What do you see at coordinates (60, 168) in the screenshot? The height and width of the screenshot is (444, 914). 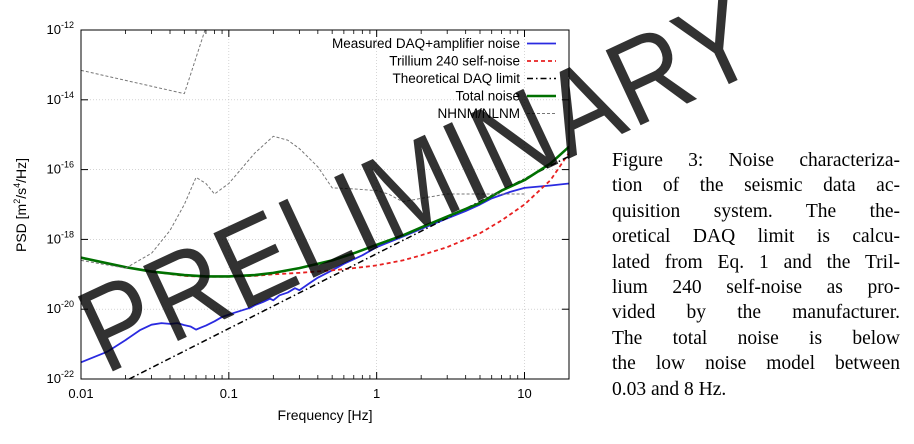 I see `y-tick-label: 10-16` at bounding box center [60, 168].